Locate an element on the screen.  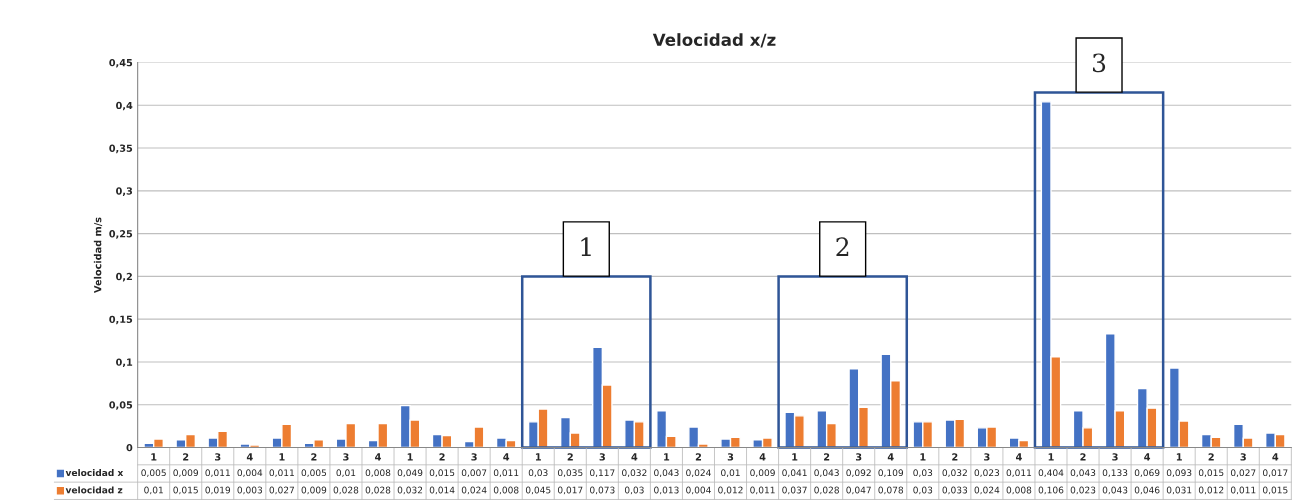
data-label: 0,109 is located at coordinates (891, 473).